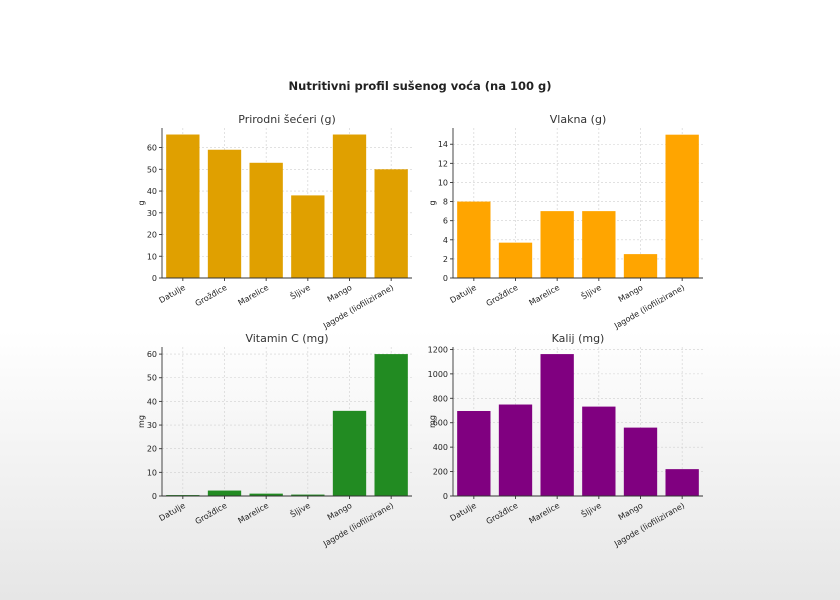 This screenshot has width=840, height=600. Describe the element at coordinates (440, 398) in the screenshot. I see `y-tick-label: 800` at that location.